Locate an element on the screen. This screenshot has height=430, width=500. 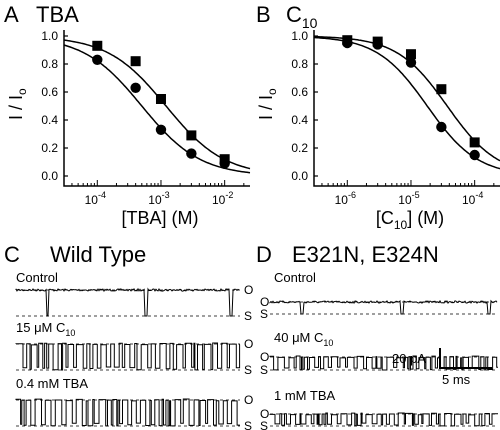
mutant-trace-control is located at coordinates (383, 307).